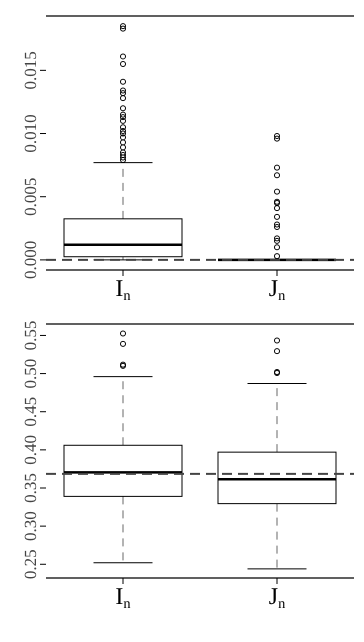  What do you see at coordinates (30, 488) in the screenshot?
I see `y-tick-label: 0.35` at bounding box center [30, 488].